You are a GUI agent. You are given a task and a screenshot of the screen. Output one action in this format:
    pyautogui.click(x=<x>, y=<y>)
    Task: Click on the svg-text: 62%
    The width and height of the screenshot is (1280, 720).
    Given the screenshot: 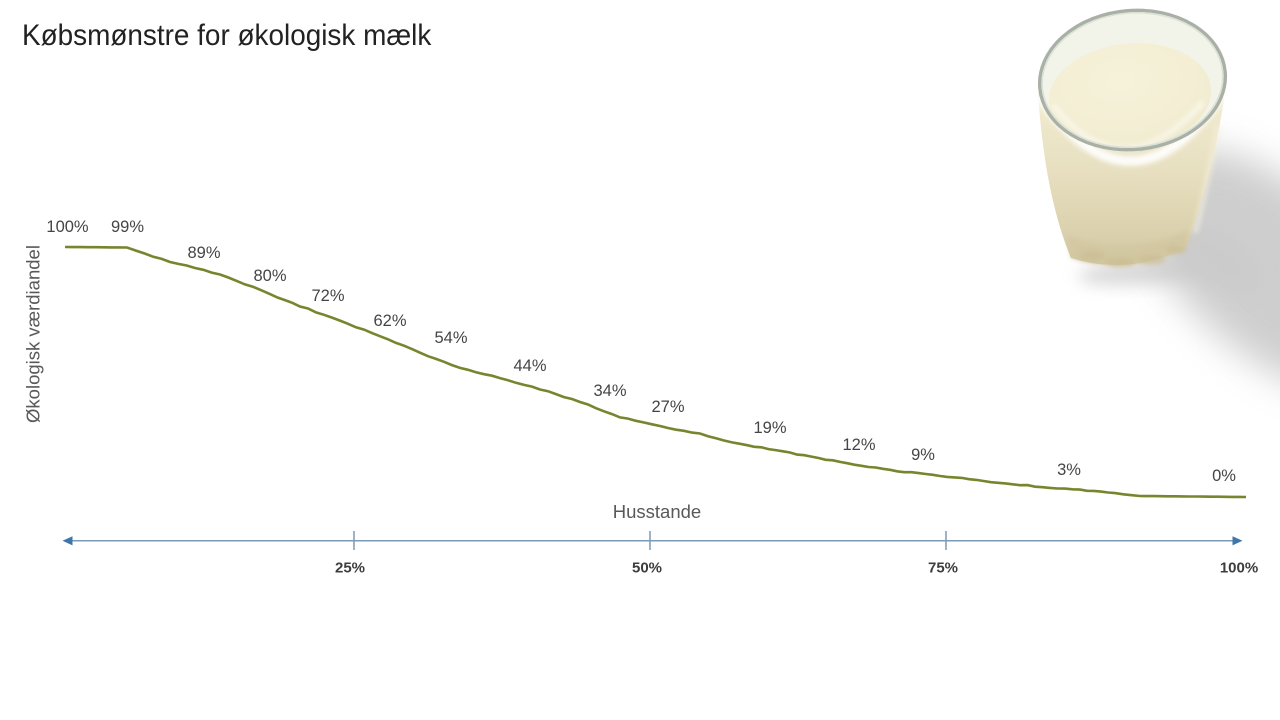 What is the action you would take?
    pyautogui.click(x=389, y=321)
    